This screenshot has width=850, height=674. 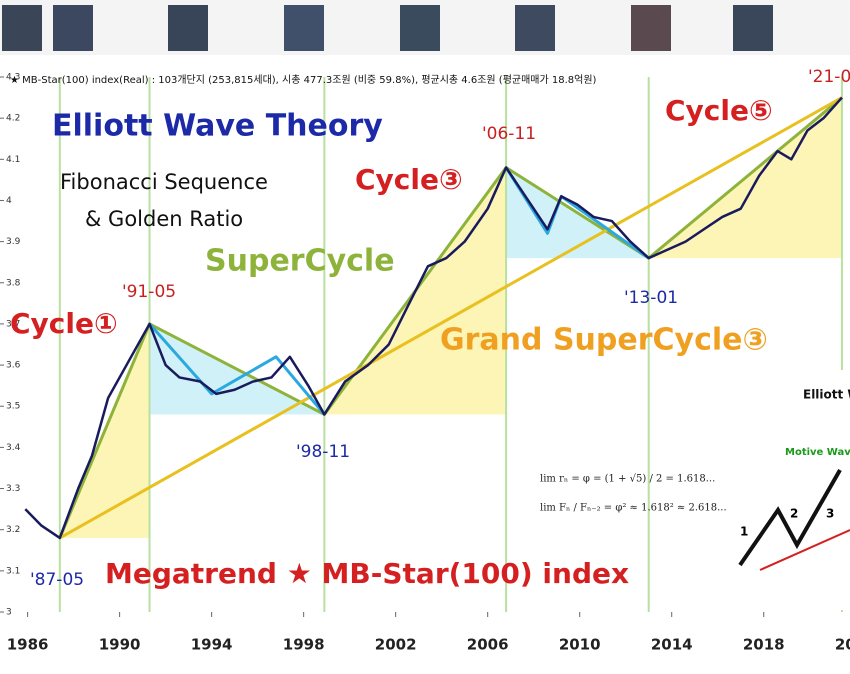 I want to click on inset-label: Motive Wave, so click(x=817, y=452).